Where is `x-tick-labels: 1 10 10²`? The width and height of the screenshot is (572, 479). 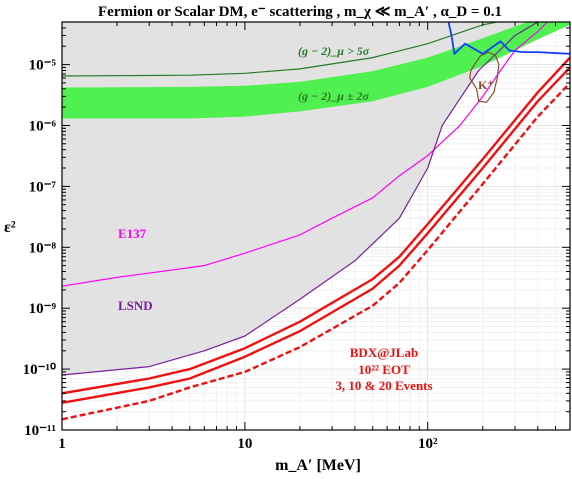 x-tick-labels: 1 10 10² is located at coordinates (248, 444).